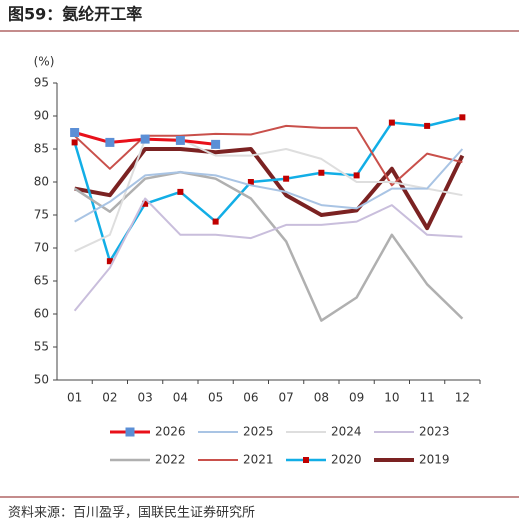  What do you see at coordinates (41, 215) in the screenshot?
I see `y-tick-label: 75` at bounding box center [41, 215].